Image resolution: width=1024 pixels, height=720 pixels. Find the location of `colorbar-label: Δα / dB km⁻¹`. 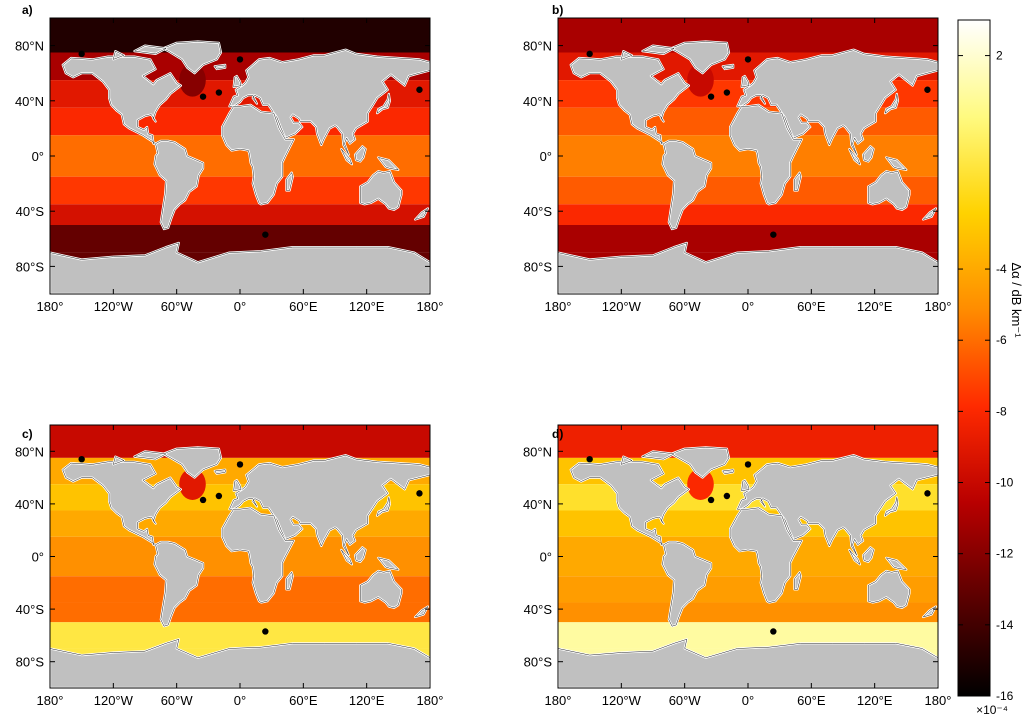

colorbar-label: Δα / dB km⁻¹ is located at coordinates (1016, 300).